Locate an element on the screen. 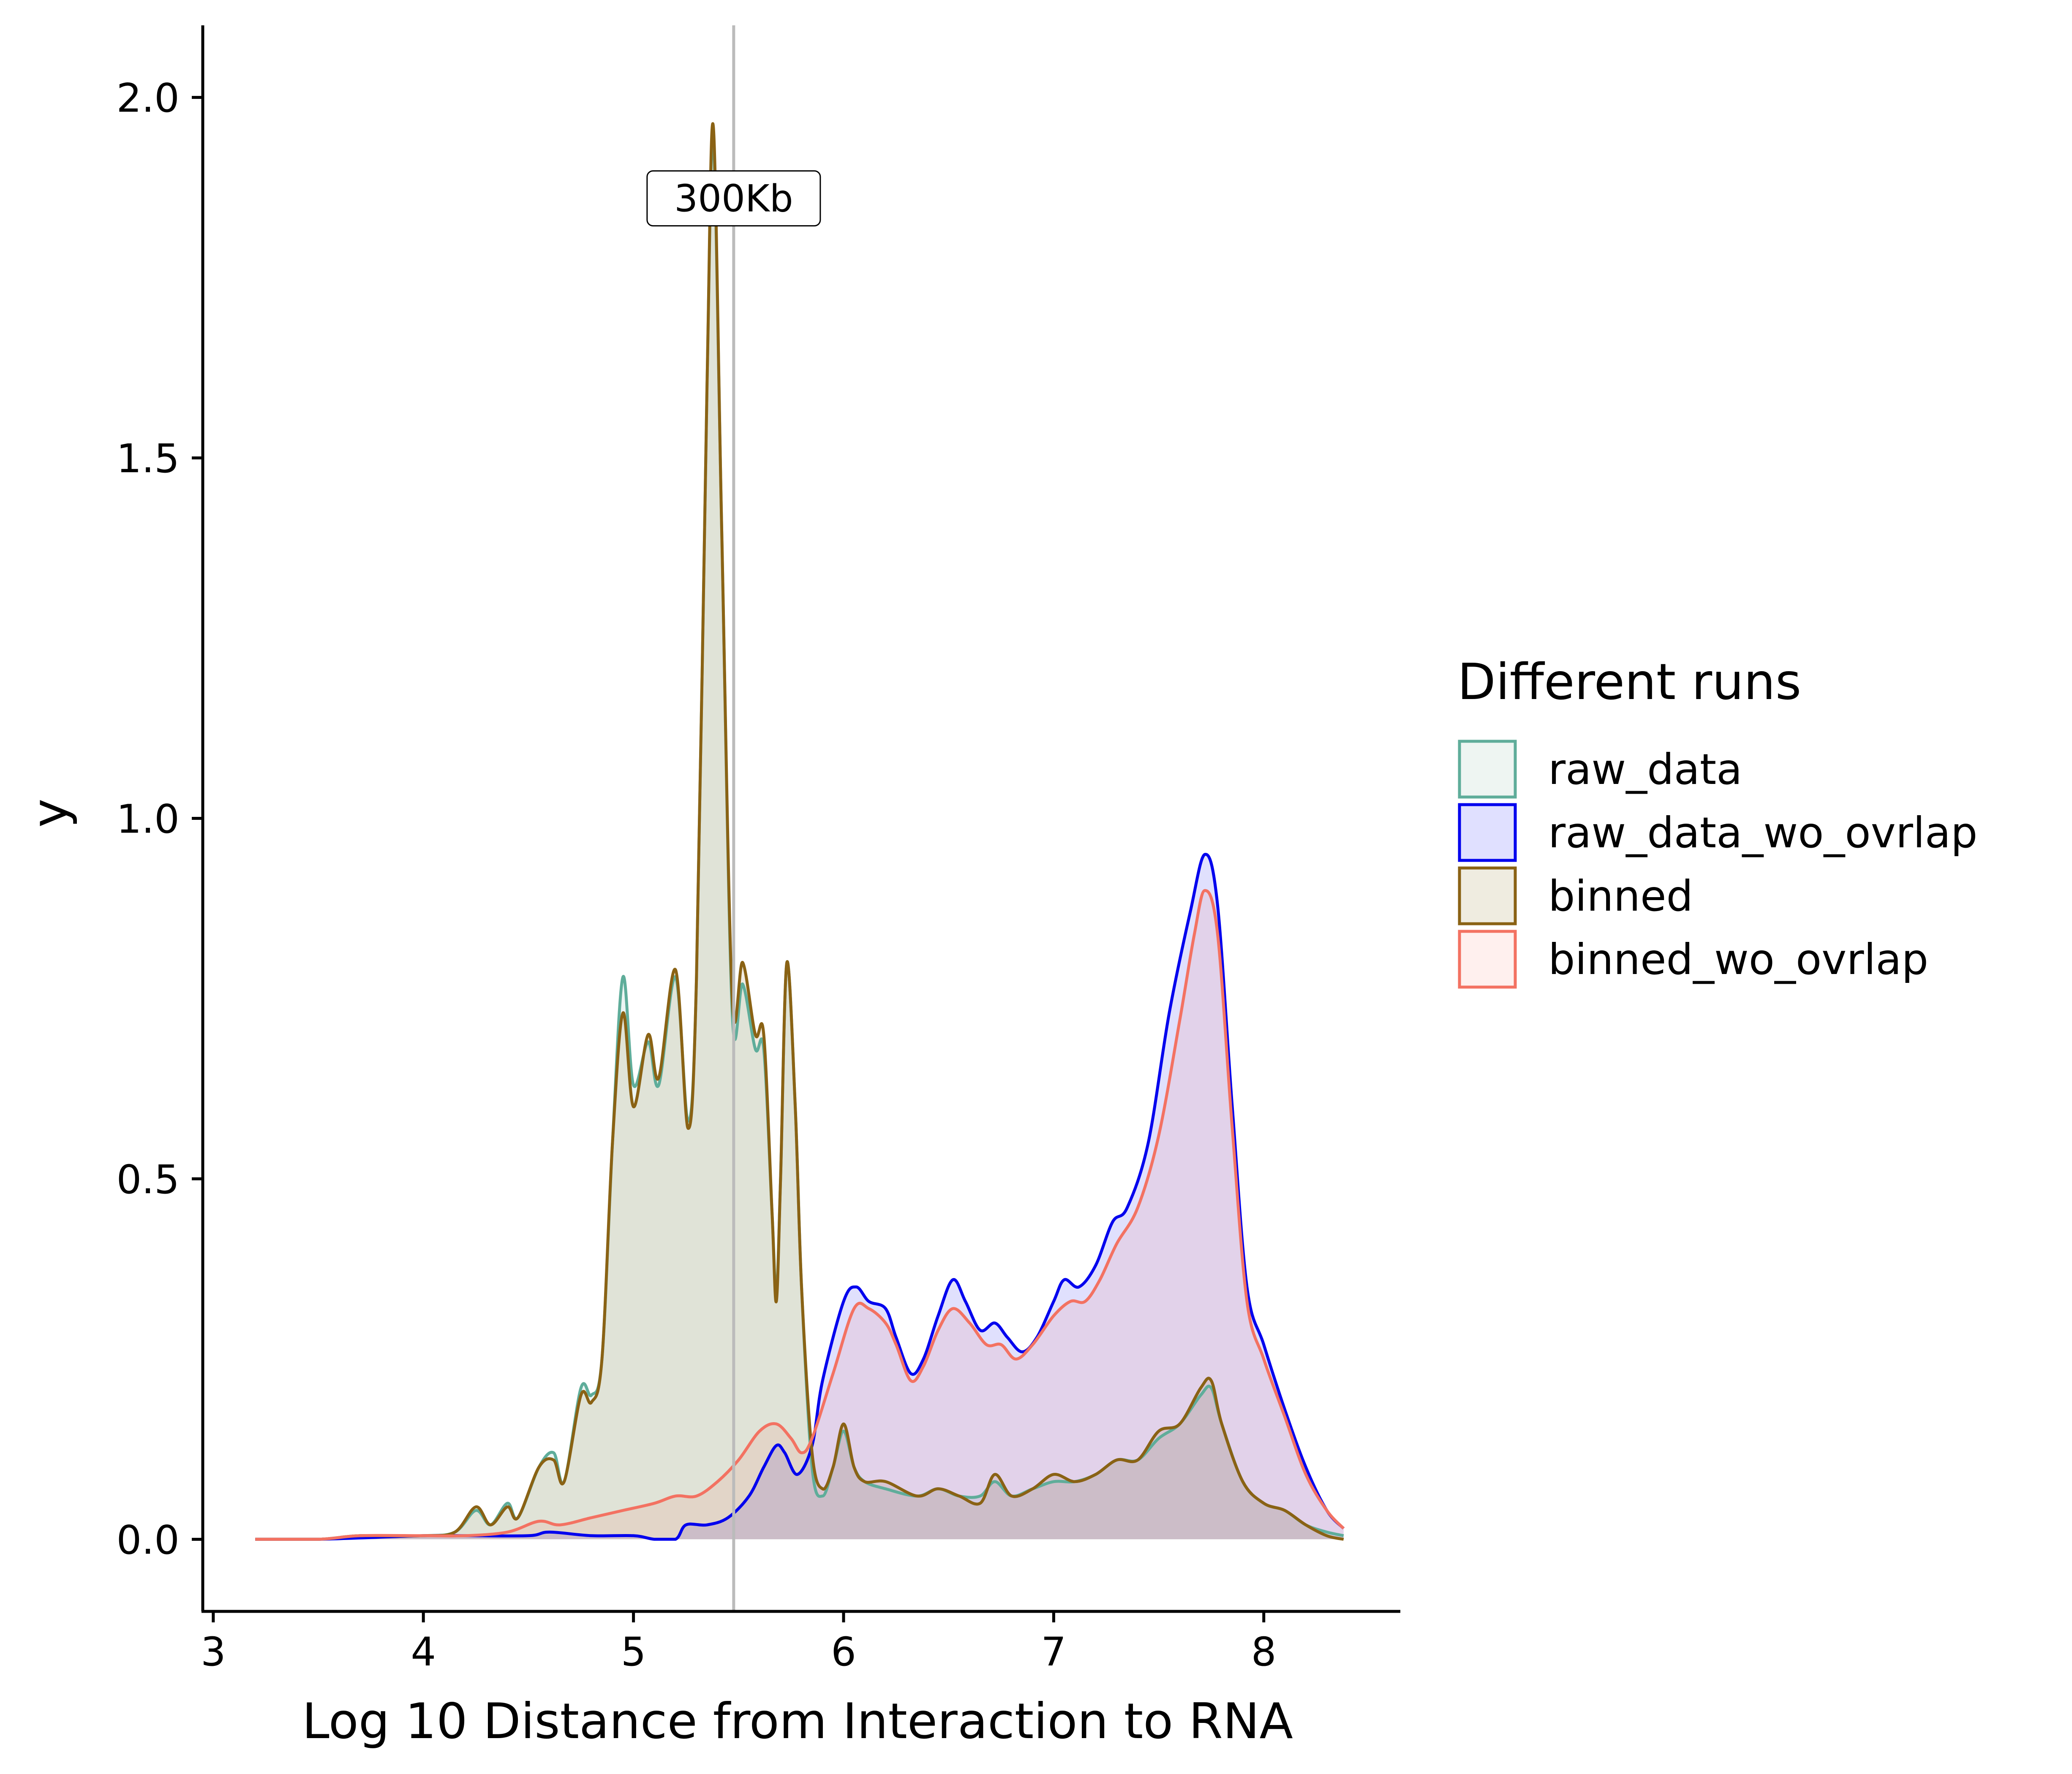 Image resolution: width=2072 pixels, height=1774 pixels. reference-line-group: 300Kb is located at coordinates (733, 818).